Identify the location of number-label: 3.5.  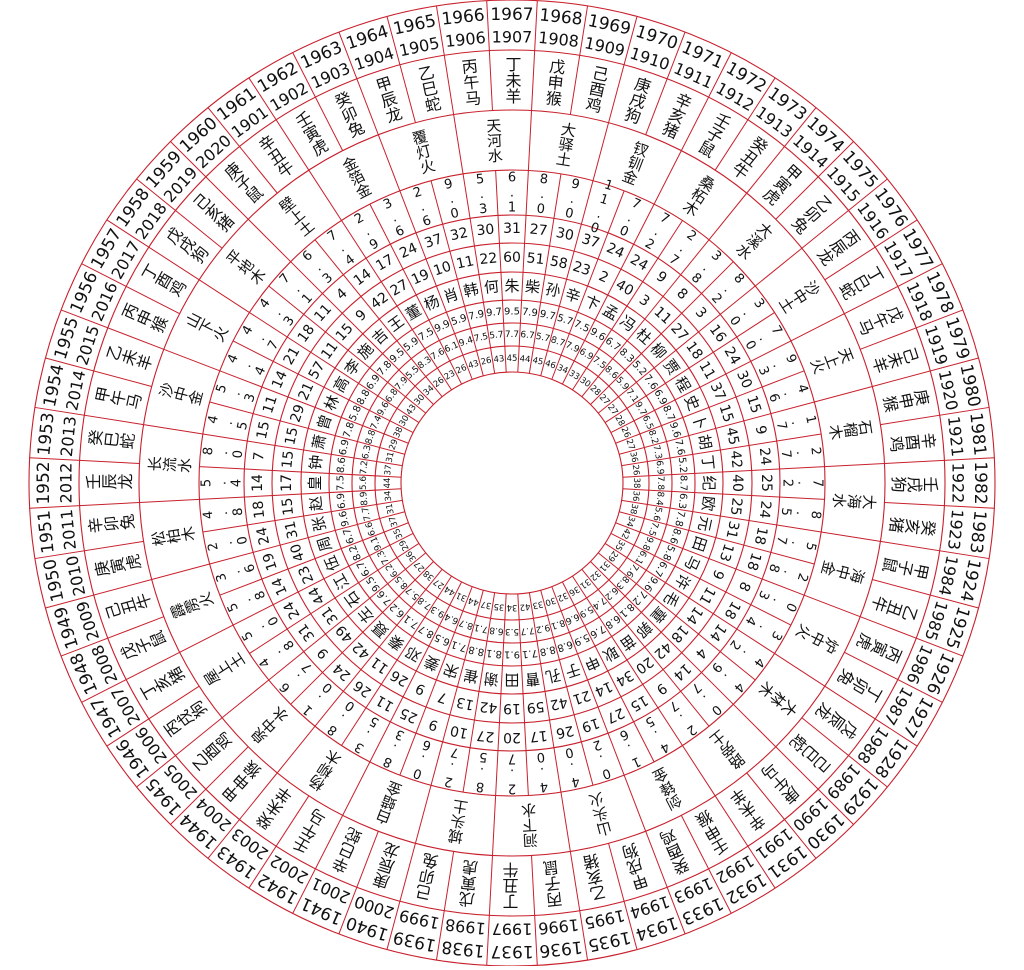
(366, 734).